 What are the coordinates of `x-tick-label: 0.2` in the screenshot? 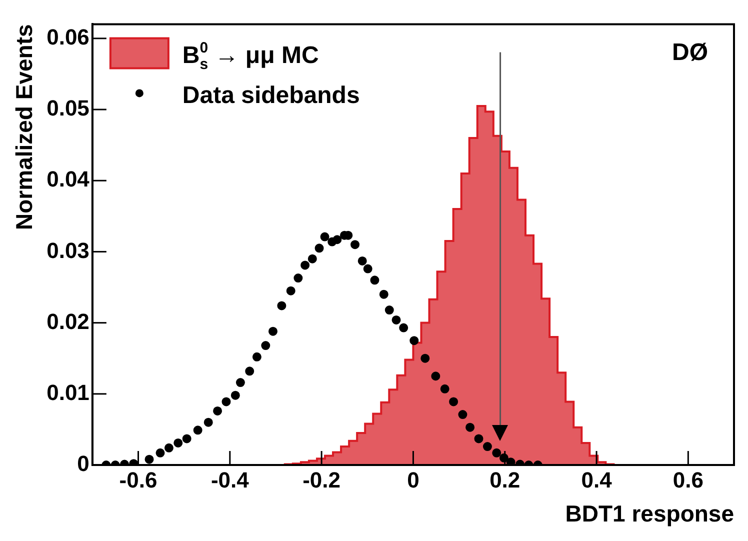 It's located at (505, 479).